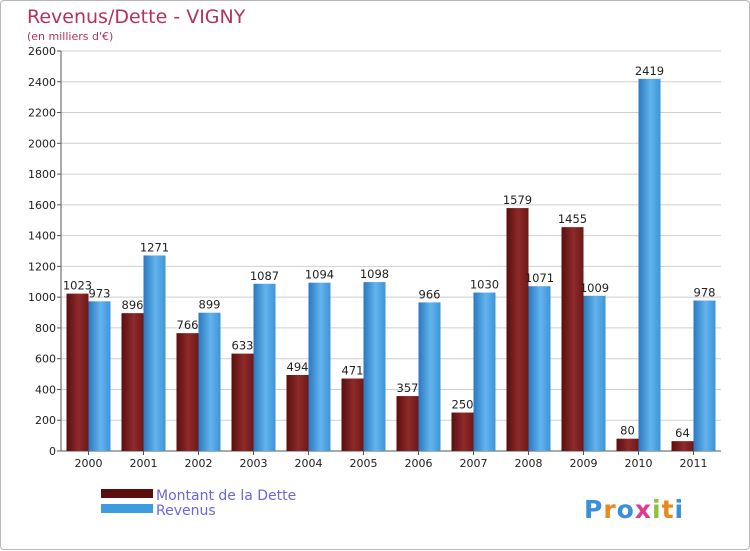 This screenshot has height=551, width=750. I want to click on value-label-revenus: 1271, so click(154, 247).